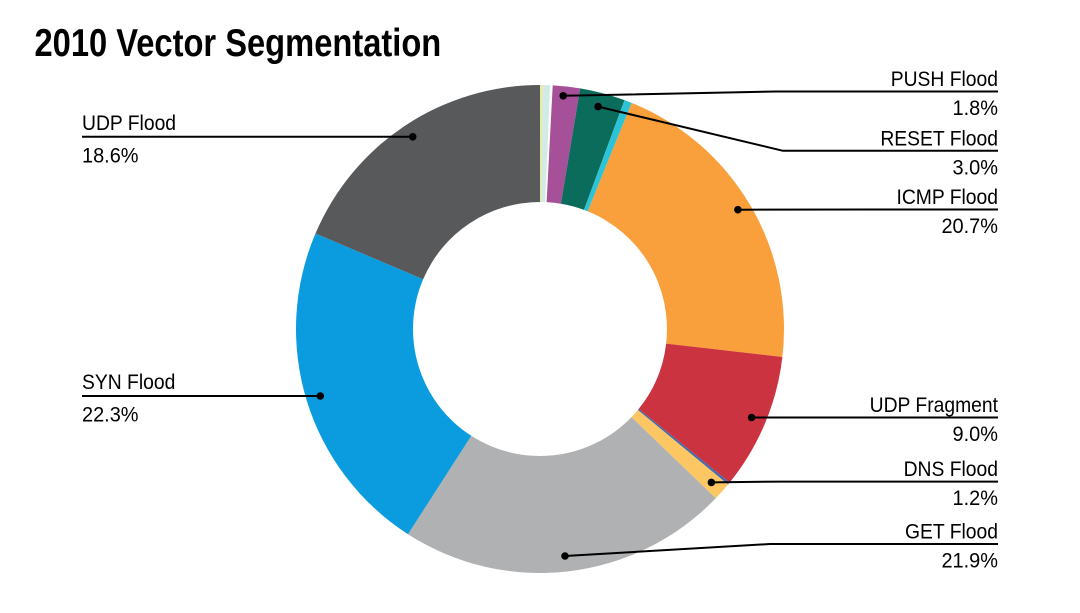 The width and height of the screenshot is (1080, 613). Describe the element at coordinates (975, 168) in the screenshot. I see `svg-text: 3.0%` at that location.